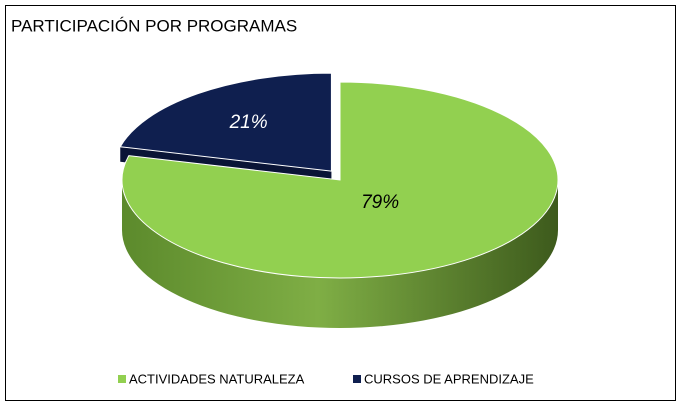 The width and height of the screenshot is (683, 407). Describe the element at coordinates (248, 122) in the screenshot. I see `data-label: 21%` at that location.